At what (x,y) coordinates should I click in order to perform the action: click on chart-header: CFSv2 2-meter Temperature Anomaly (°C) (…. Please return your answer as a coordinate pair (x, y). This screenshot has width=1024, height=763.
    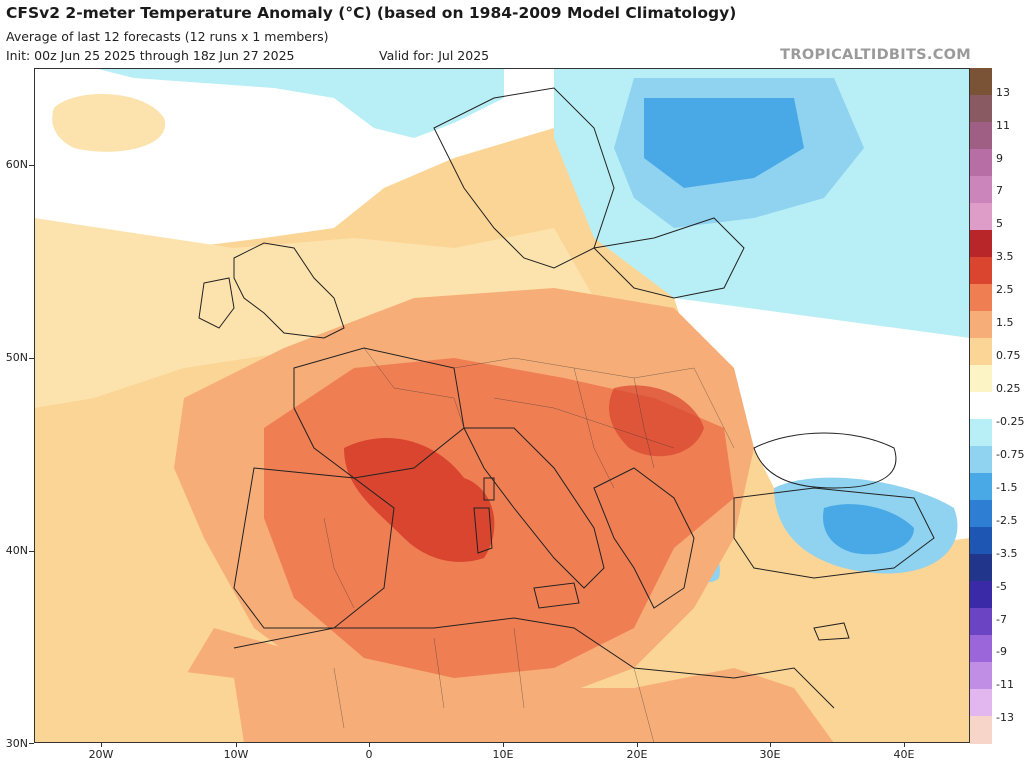
    Looking at the image, I should click on (512, 34).